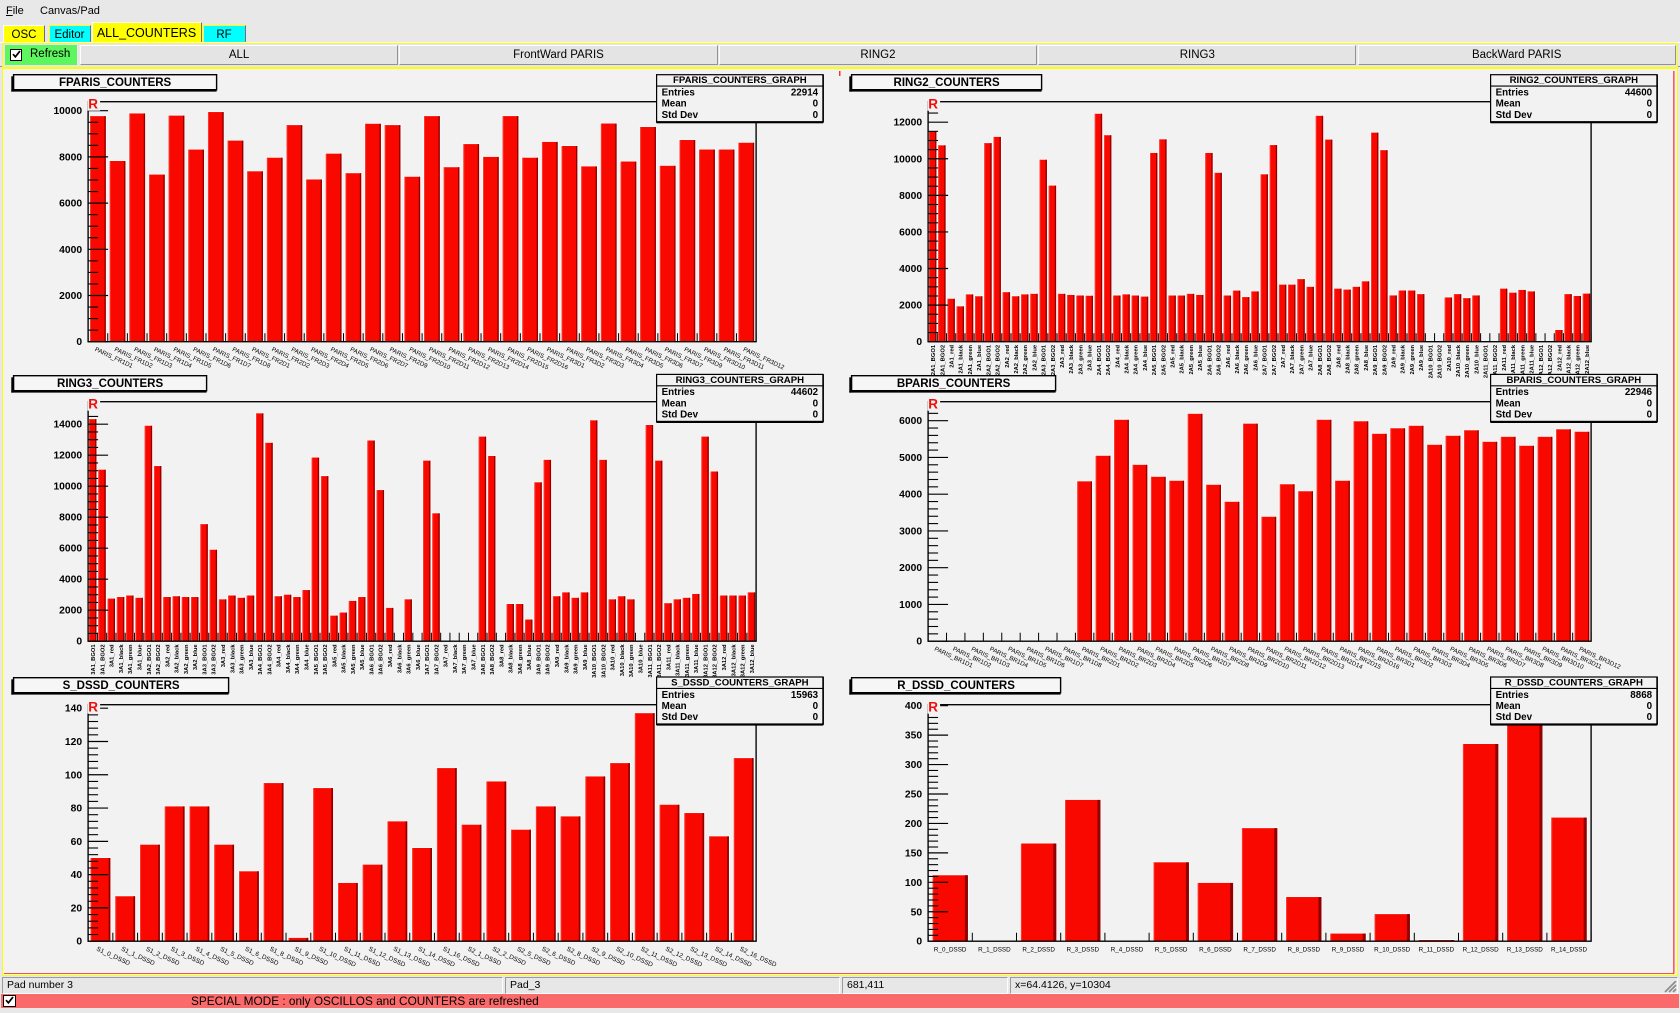 Image resolution: width=1680 pixels, height=1013 pixels. I want to click on svg-text: 40, so click(77, 875).